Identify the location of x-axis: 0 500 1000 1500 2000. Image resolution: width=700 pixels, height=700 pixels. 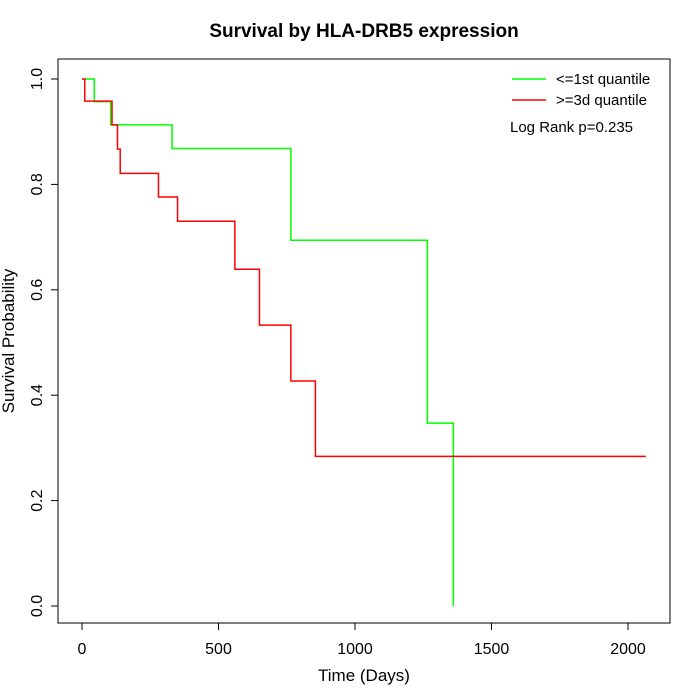
(362, 640).